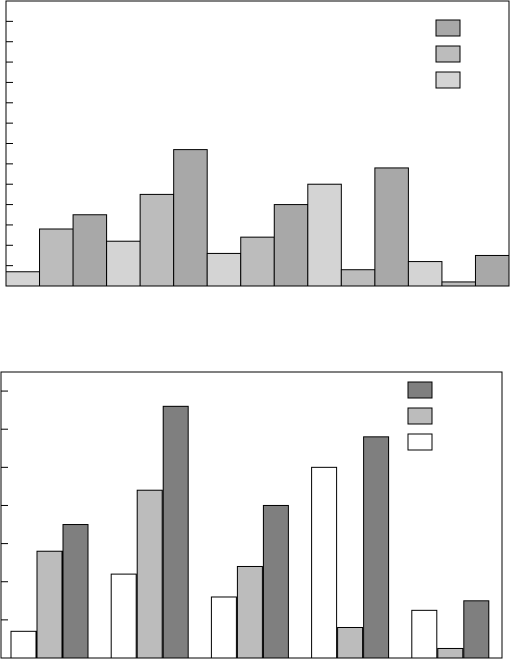 The width and height of the screenshot is (510, 659). What do you see at coordinates (448, 54) in the screenshot?
I see `top-legend-swatch-mid` at bounding box center [448, 54].